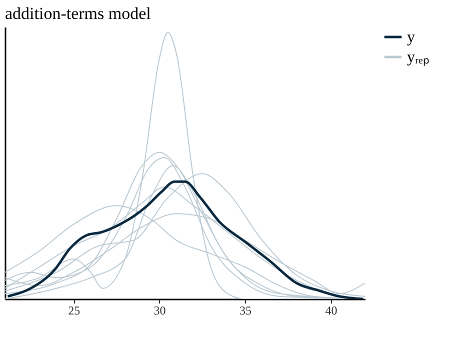 Image resolution: width=470 pixels, height=343 pixels. What do you see at coordinates (160, 311) in the screenshot?
I see `x-tick-label: 30` at bounding box center [160, 311].